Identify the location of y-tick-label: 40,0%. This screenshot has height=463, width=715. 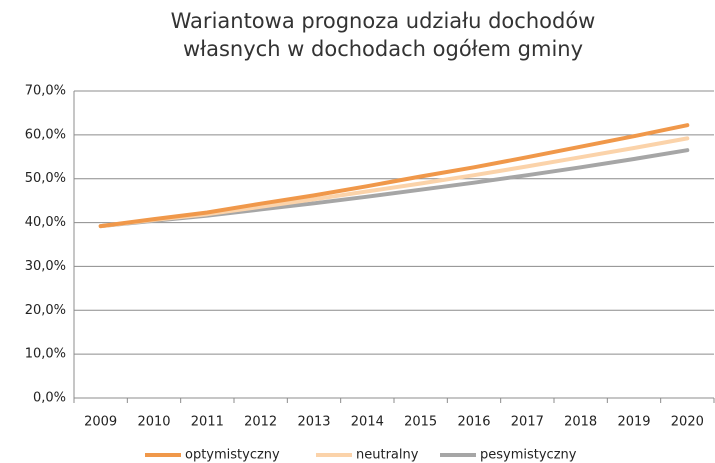
(45, 222).